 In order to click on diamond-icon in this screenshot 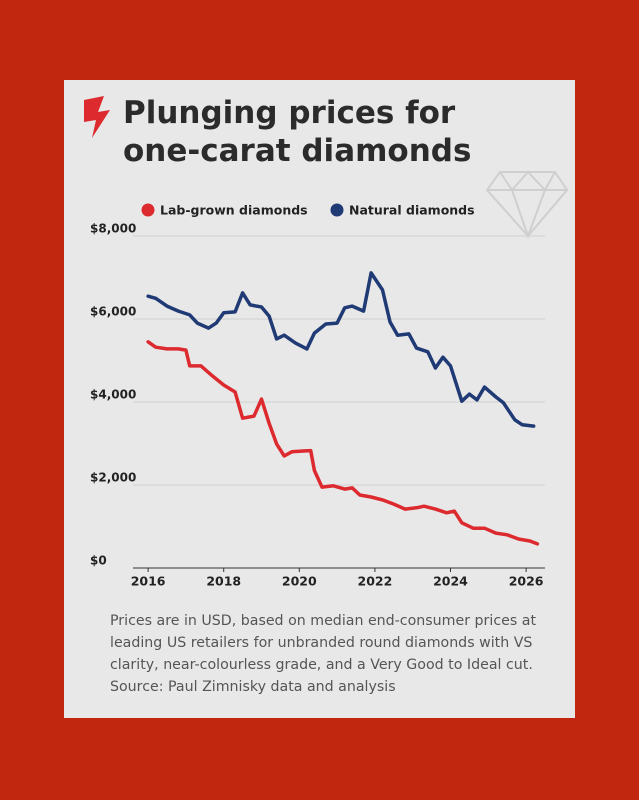, I will do `click(527, 204)`.